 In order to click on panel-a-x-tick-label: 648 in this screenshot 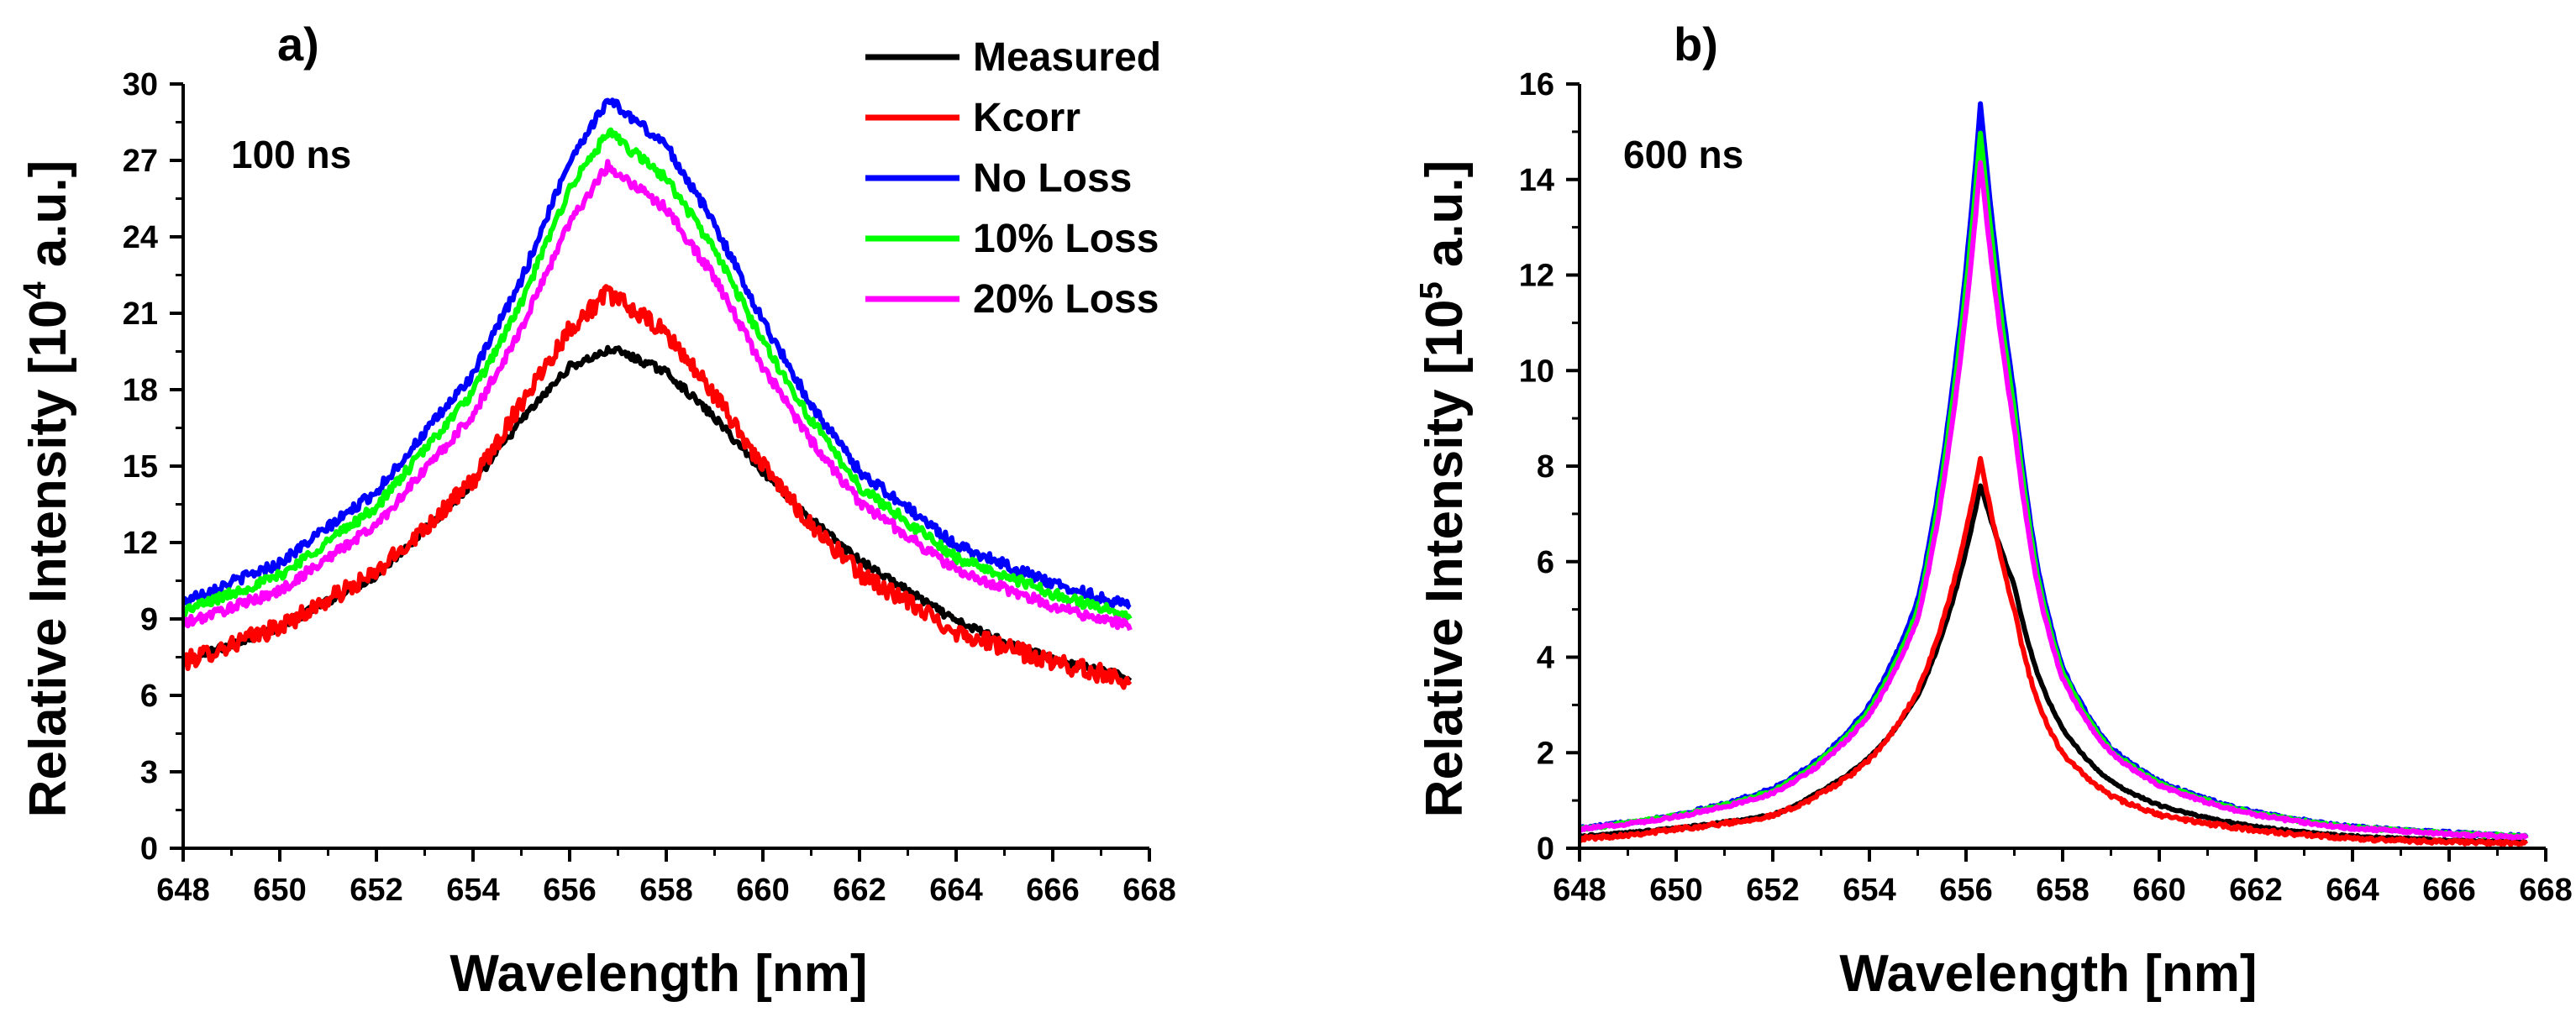, I will do `click(182, 890)`.